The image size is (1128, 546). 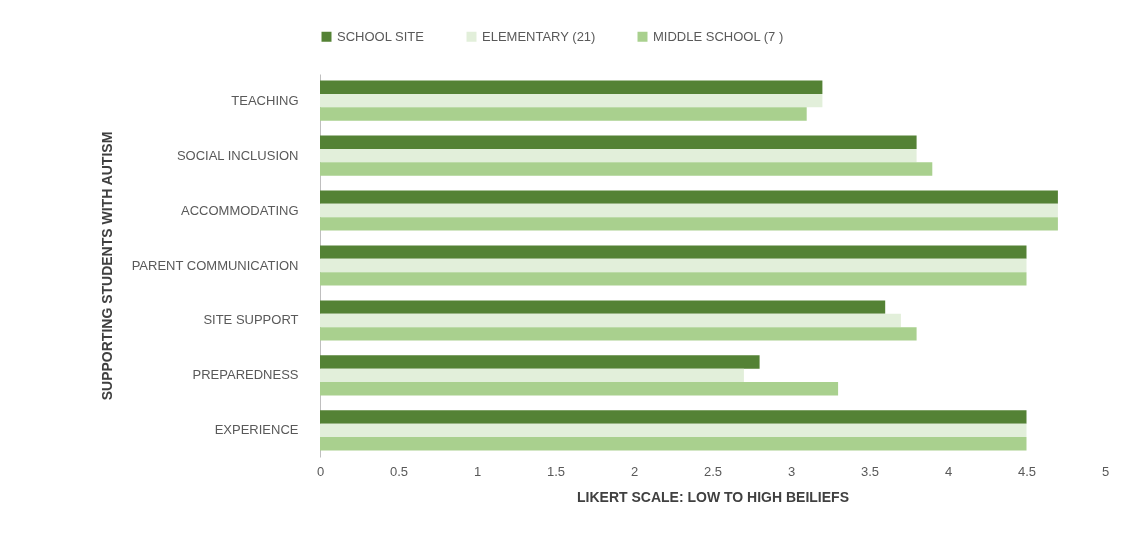 What do you see at coordinates (215, 265) in the screenshot?
I see `y-tick-label: PARENT COMMUNICATION` at bounding box center [215, 265].